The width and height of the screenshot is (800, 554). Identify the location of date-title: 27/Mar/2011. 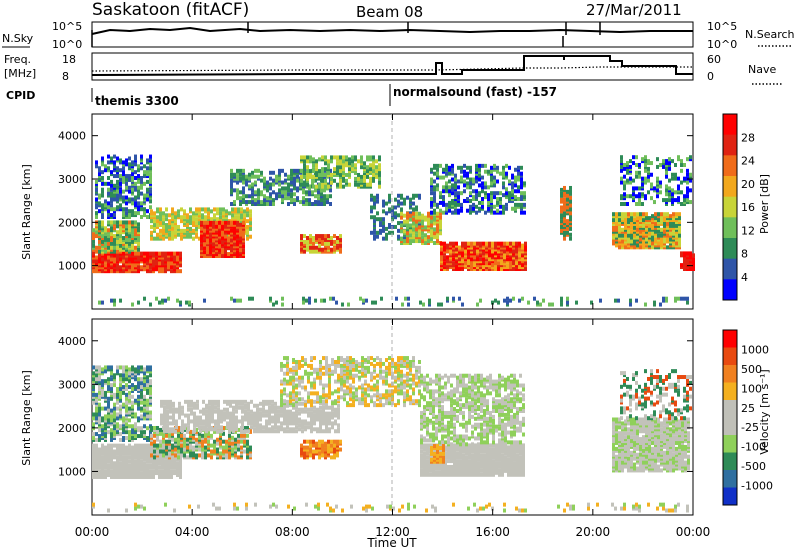
(634, 10).